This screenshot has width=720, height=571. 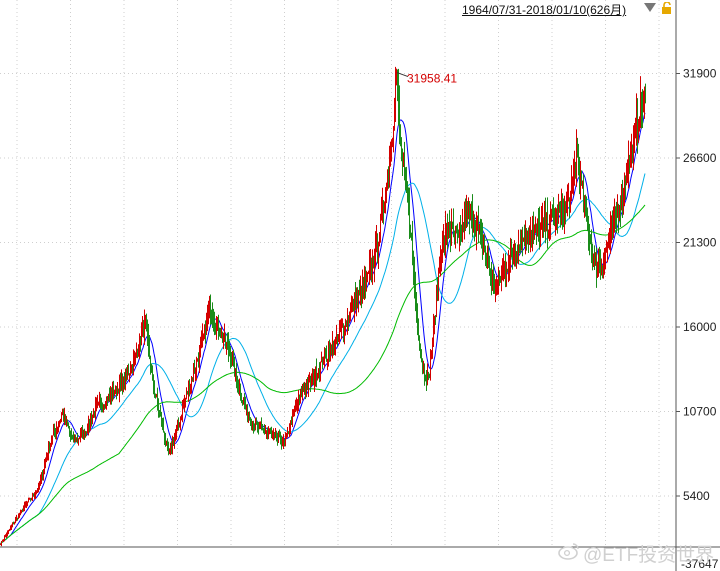 I want to click on date-range-selector: 1964/07/31-2018/01/10(626月), so click(x=544, y=10).